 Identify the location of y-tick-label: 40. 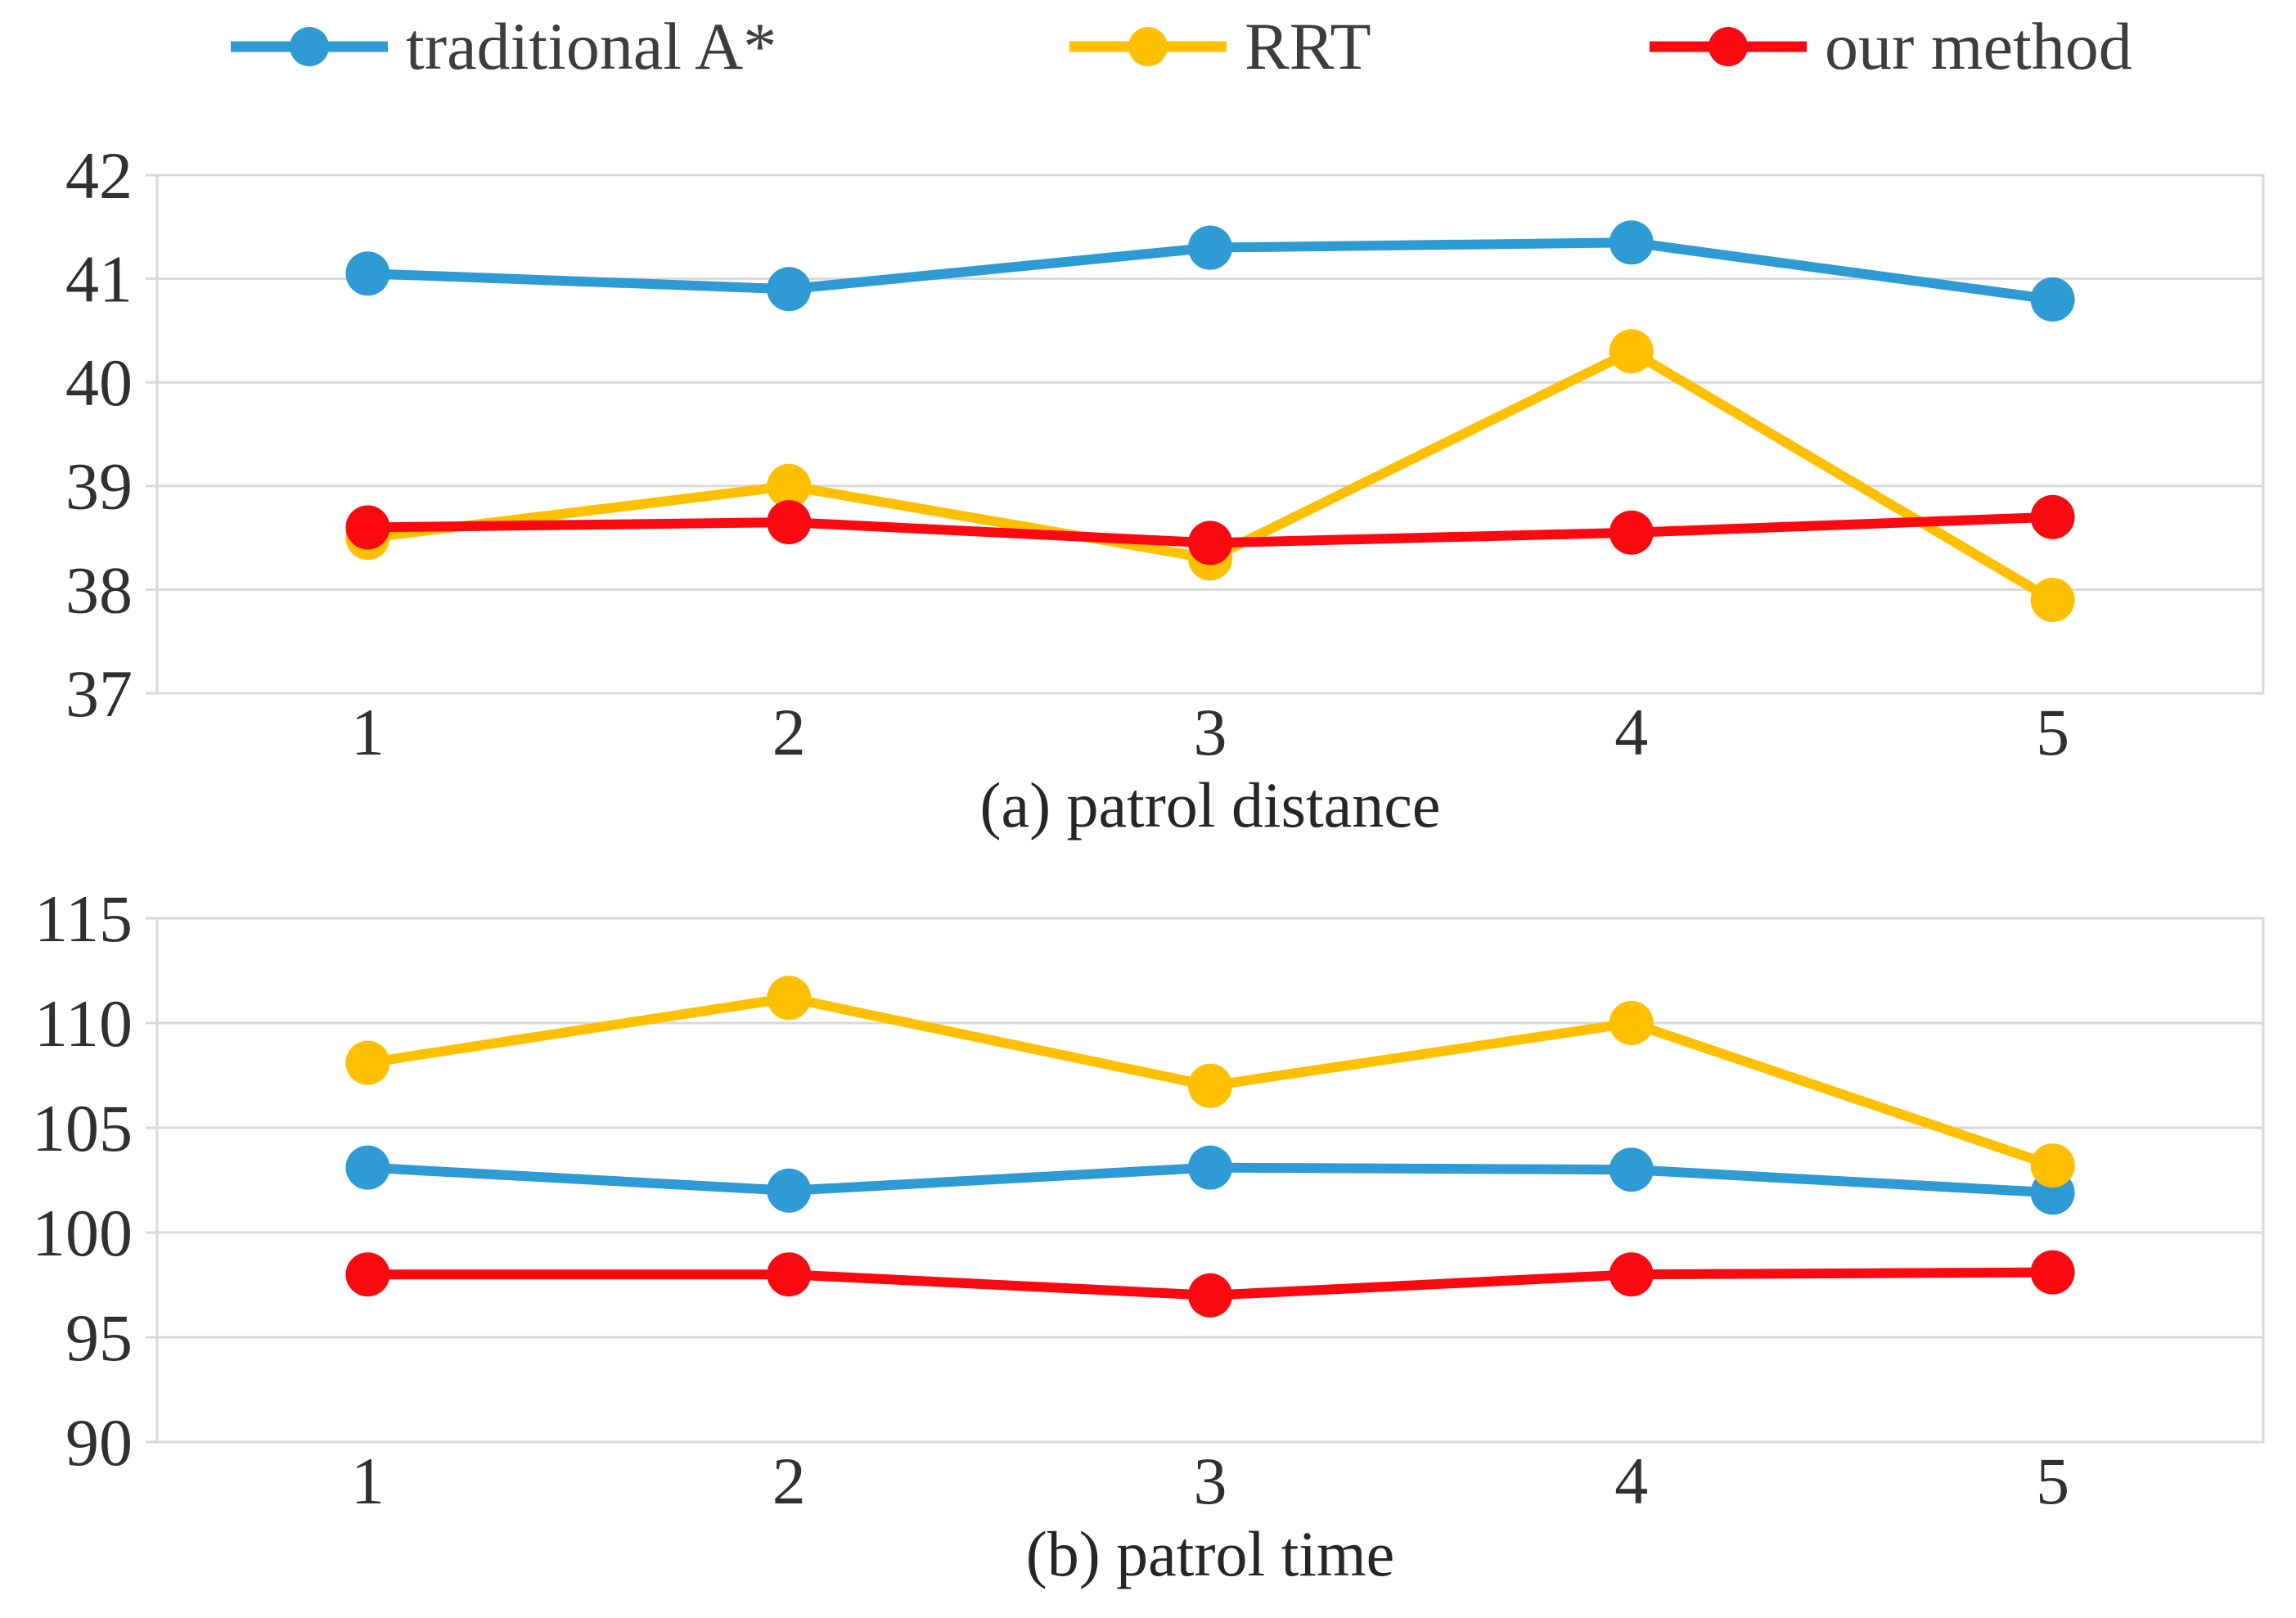
(99, 383).